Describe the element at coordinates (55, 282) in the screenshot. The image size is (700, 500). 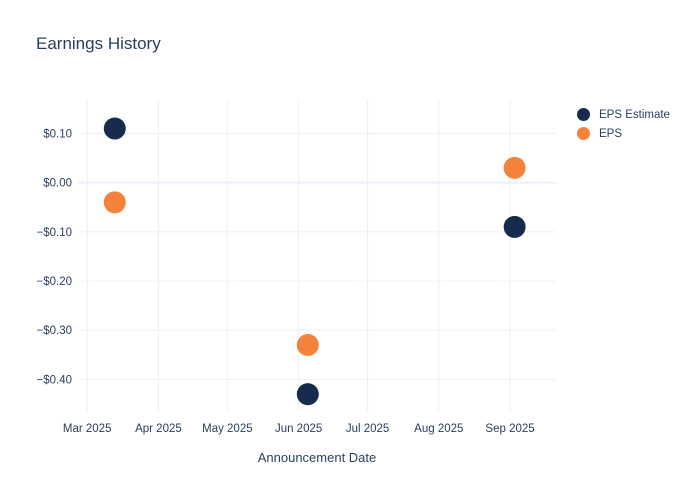
I see `y-tick-label: −$0.20` at that location.